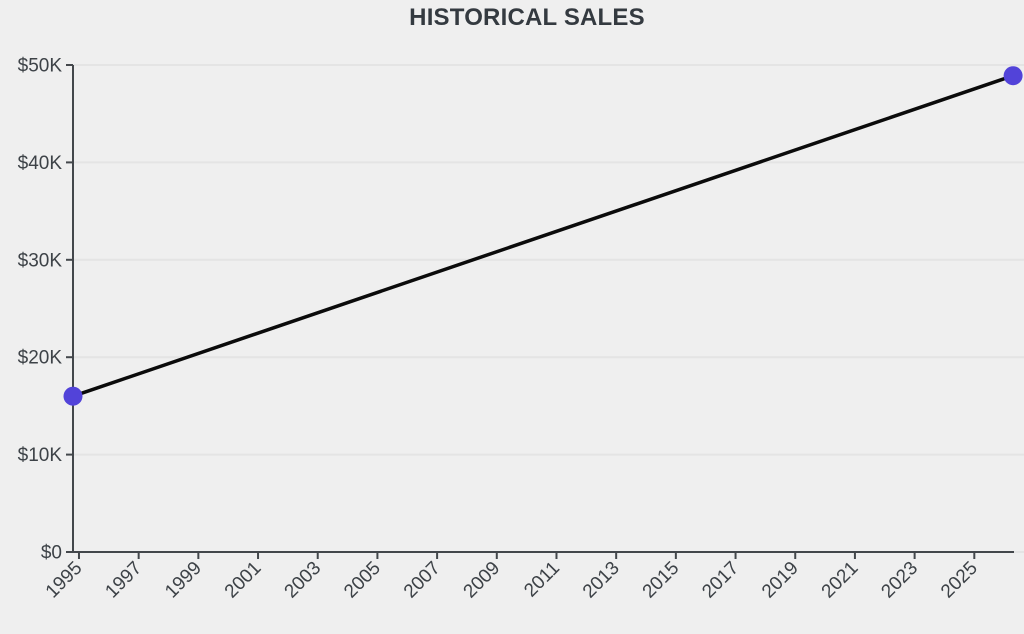  Describe the element at coordinates (40, 260) in the screenshot. I see `y-tick-label: $30K` at that location.